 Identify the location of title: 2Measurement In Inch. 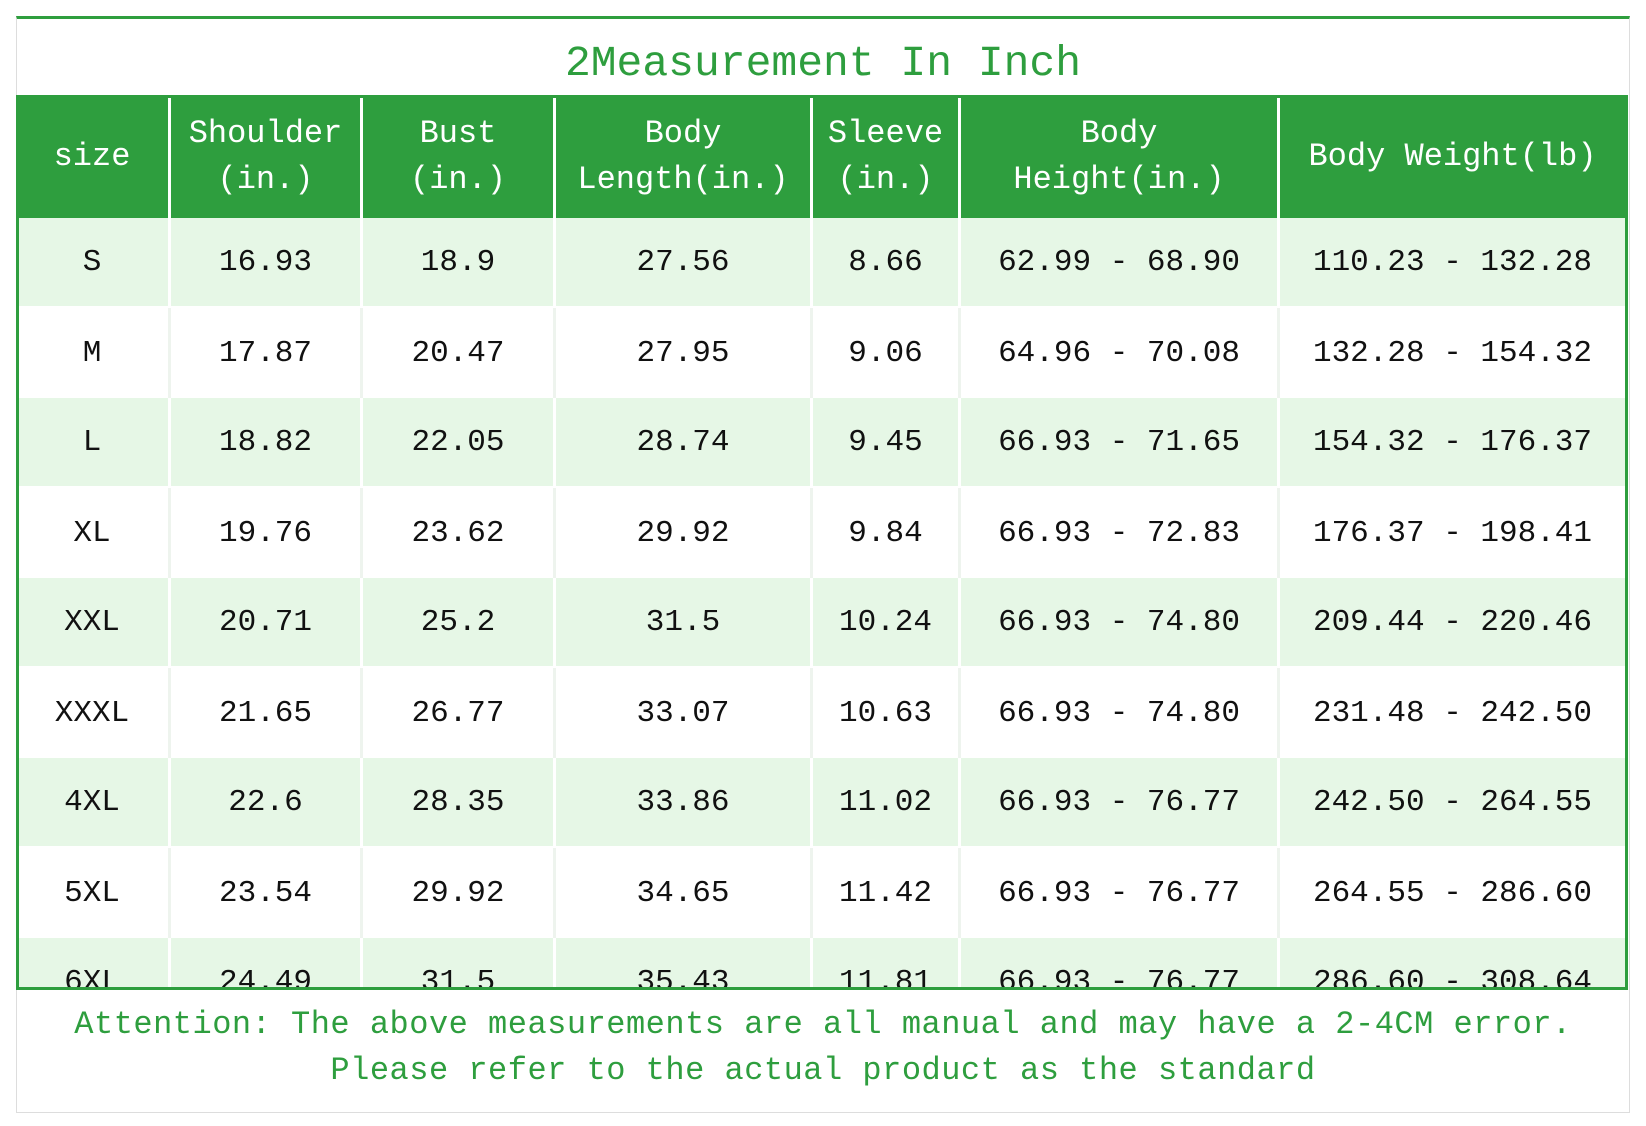
(823, 63).